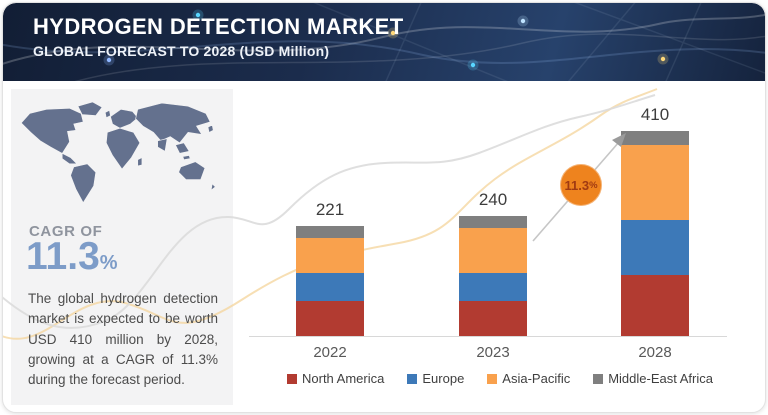 Image resolution: width=768 pixels, height=415 pixels. What do you see at coordinates (493, 352) in the screenshot?
I see `category-label-2023: 2023` at bounding box center [493, 352].